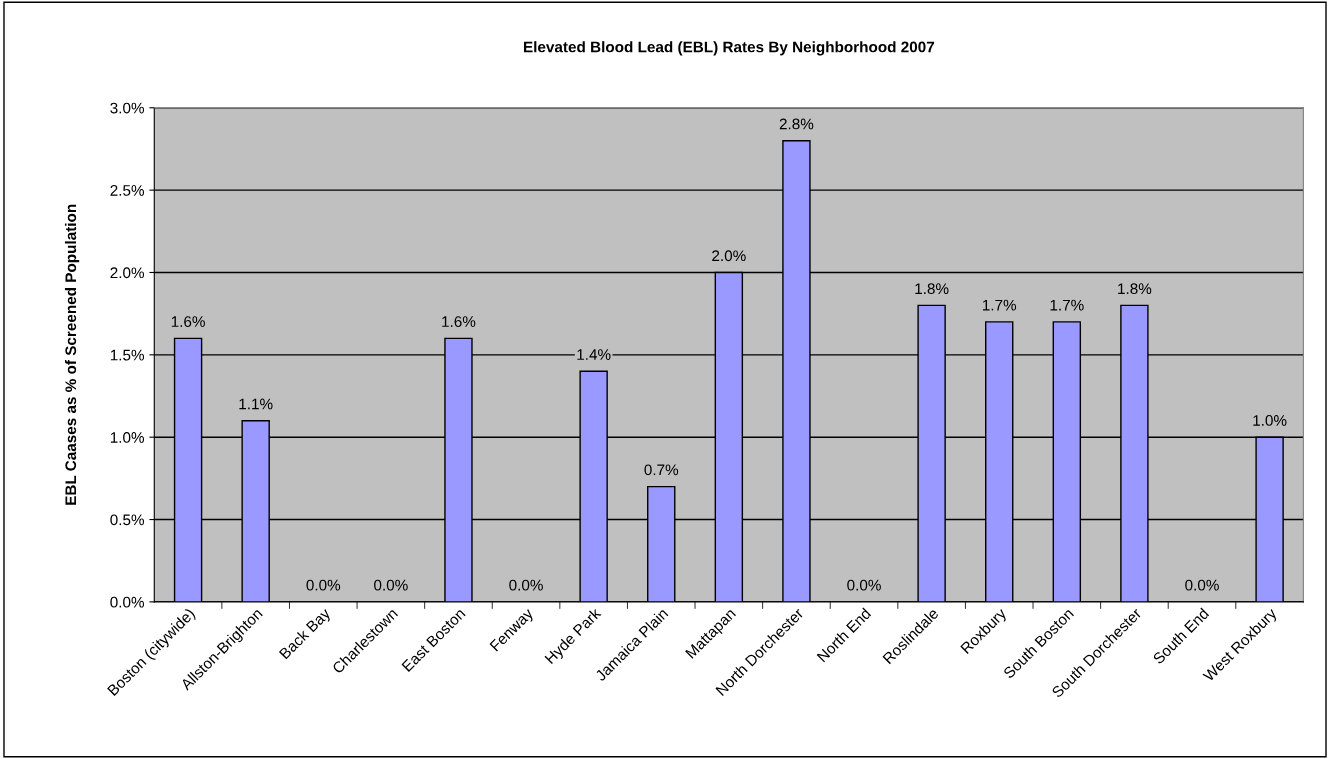 This screenshot has height=759, width=1330. Describe the element at coordinates (796, 124) in the screenshot. I see `data-label: 2.8%` at that location.